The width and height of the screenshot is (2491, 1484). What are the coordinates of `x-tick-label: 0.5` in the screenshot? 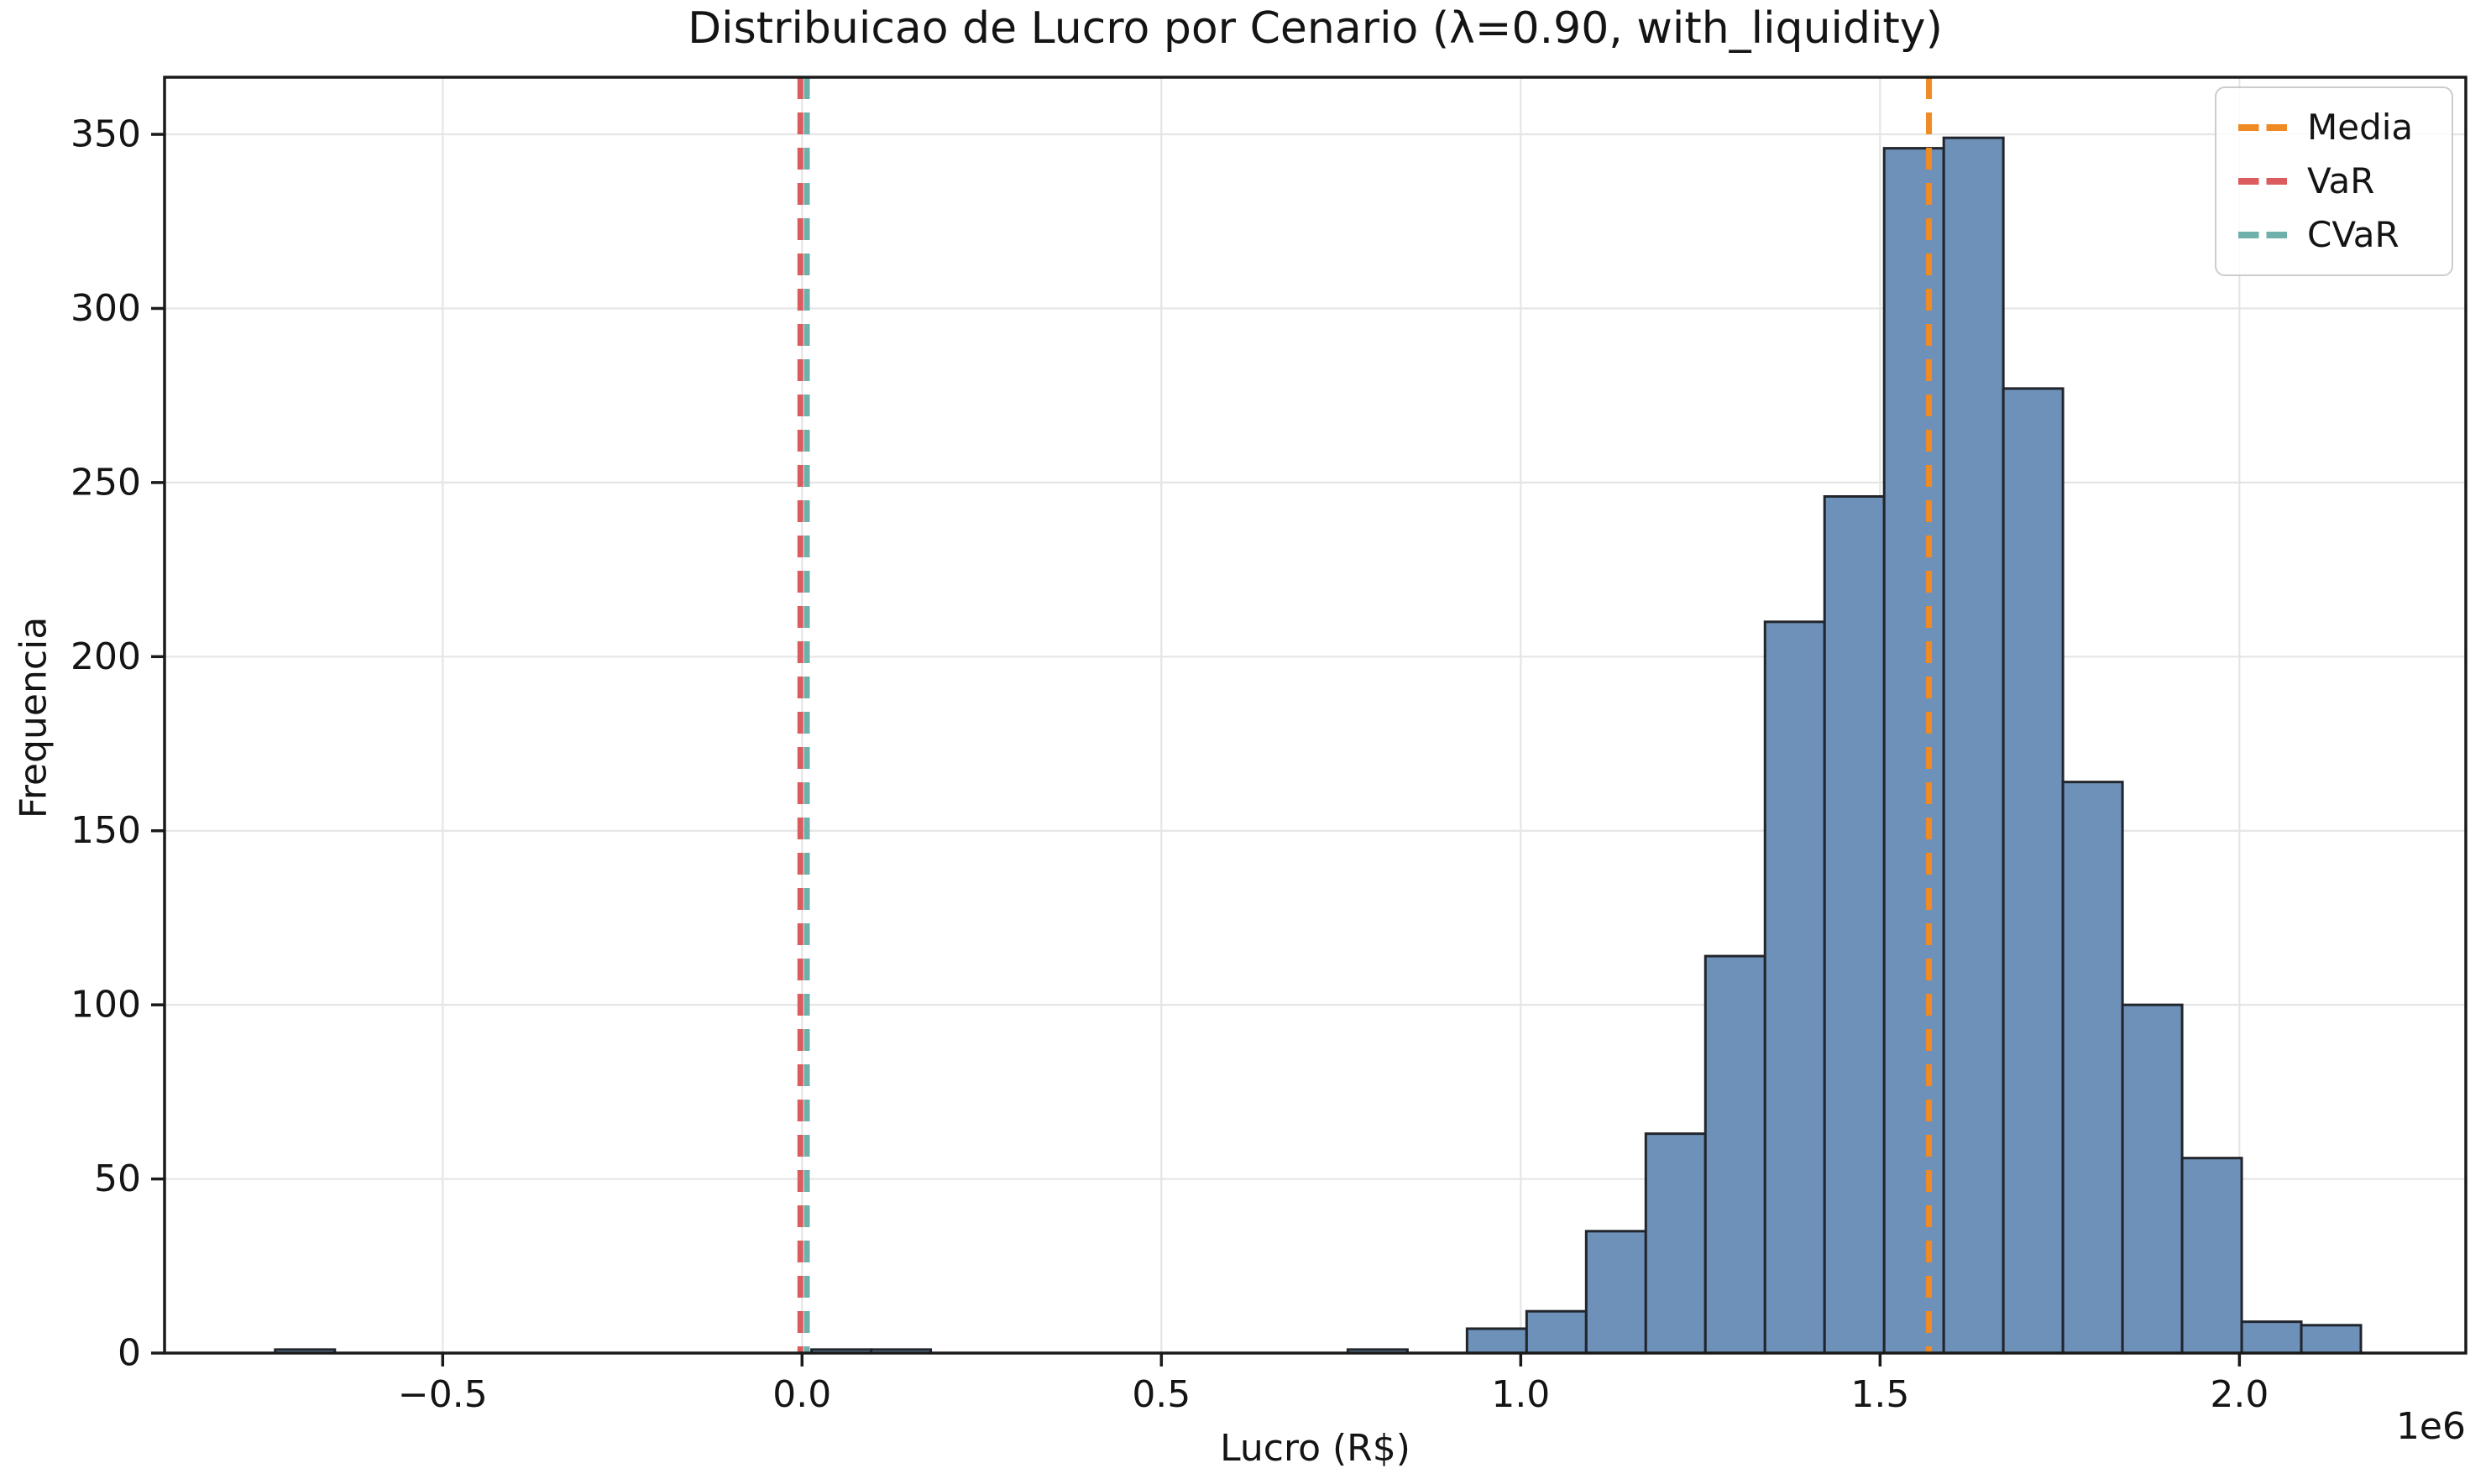 It's located at (1162, 1394).